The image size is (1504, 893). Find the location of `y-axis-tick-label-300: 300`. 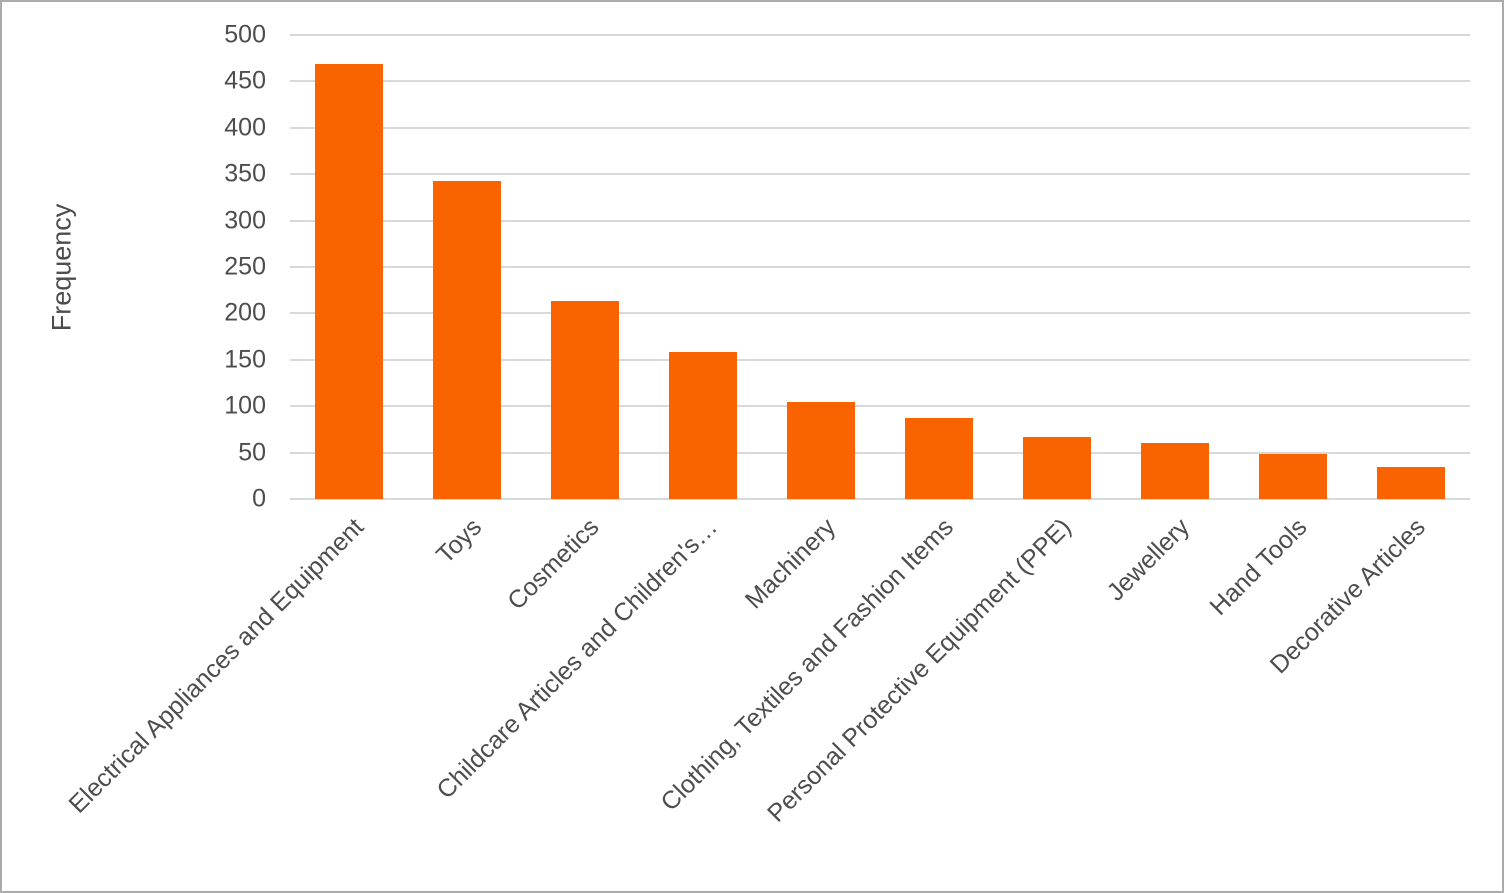

y-axis-tick-label-300: 300 is located at coordinates (245, 220).